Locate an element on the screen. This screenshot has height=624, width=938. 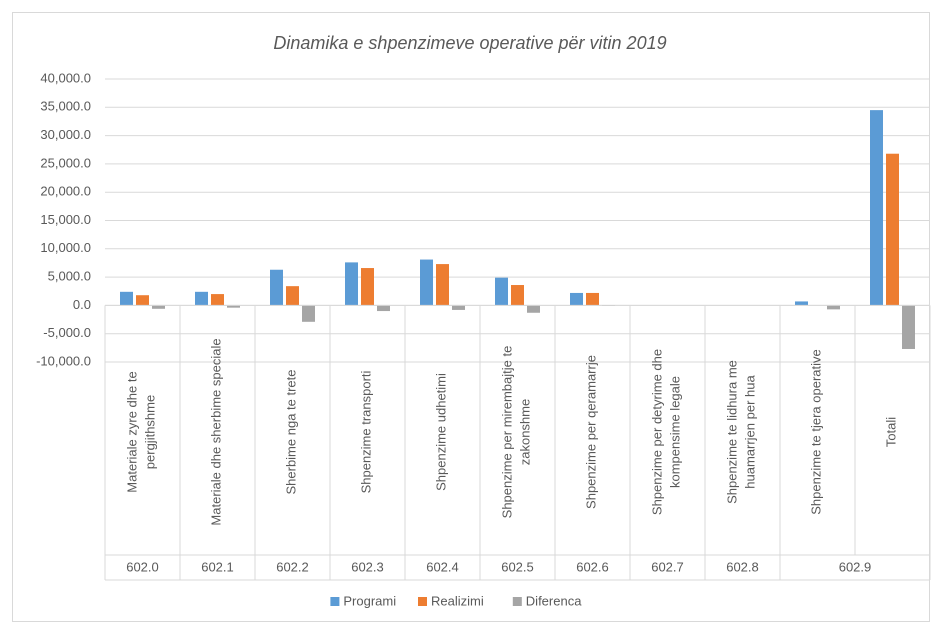
x-tick-label: Shpenzime transporti is located at coordinates (366, 431).